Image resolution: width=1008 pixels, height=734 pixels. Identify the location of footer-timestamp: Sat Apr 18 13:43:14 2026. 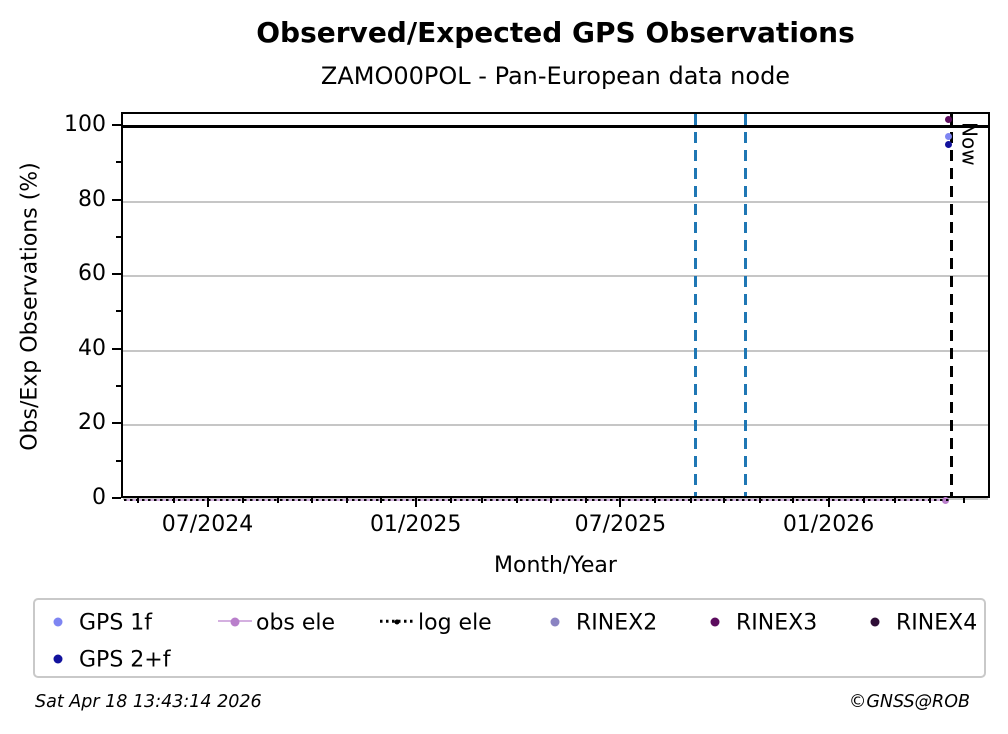
(148, 702).